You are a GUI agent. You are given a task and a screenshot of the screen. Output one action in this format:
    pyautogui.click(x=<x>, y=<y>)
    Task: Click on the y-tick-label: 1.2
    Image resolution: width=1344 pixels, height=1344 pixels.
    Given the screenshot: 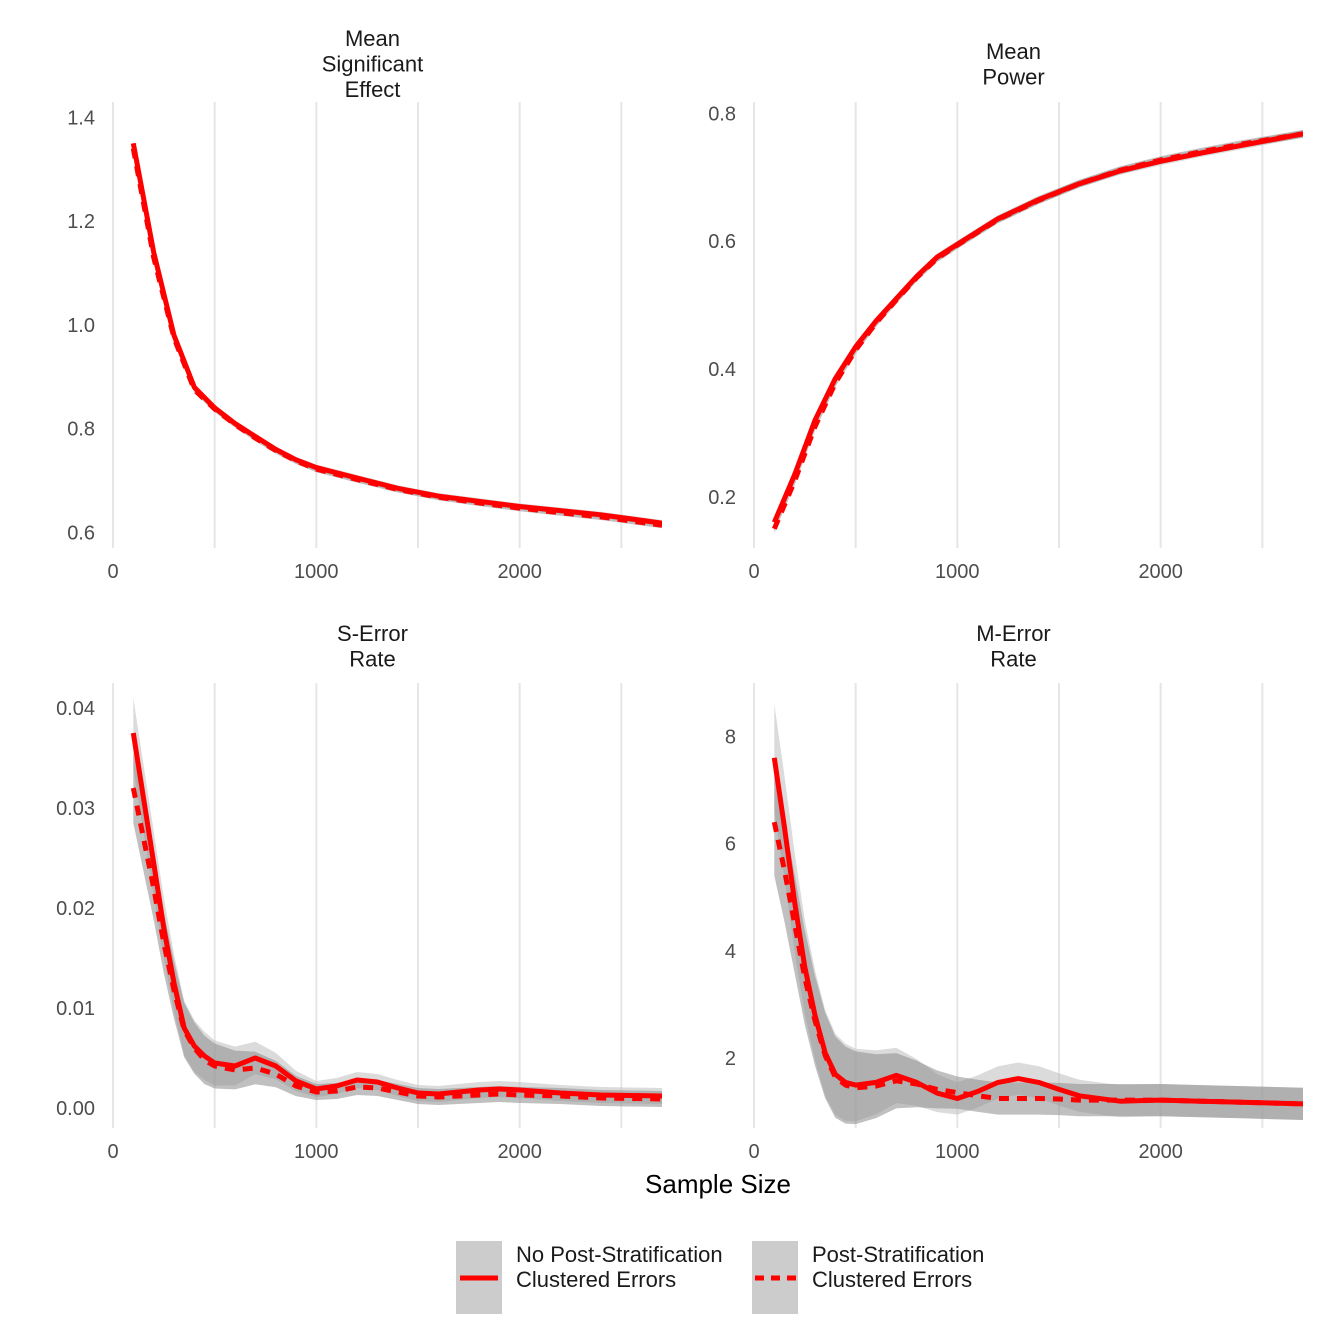 What is the action you would take?
    pyautogui.click(x=81, y=222)
    